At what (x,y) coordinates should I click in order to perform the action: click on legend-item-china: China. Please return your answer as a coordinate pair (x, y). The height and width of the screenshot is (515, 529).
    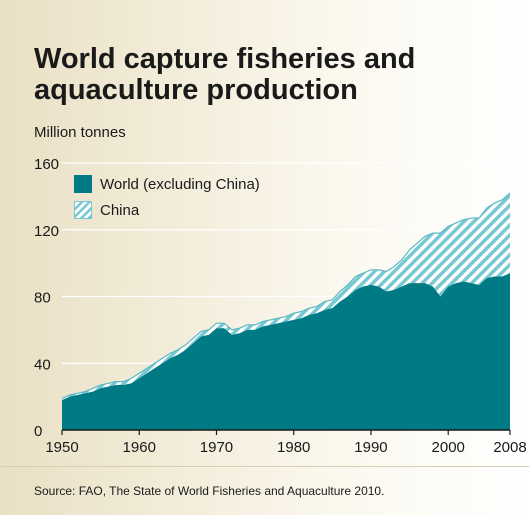
    Looking at the image, I should click on (167, 210).